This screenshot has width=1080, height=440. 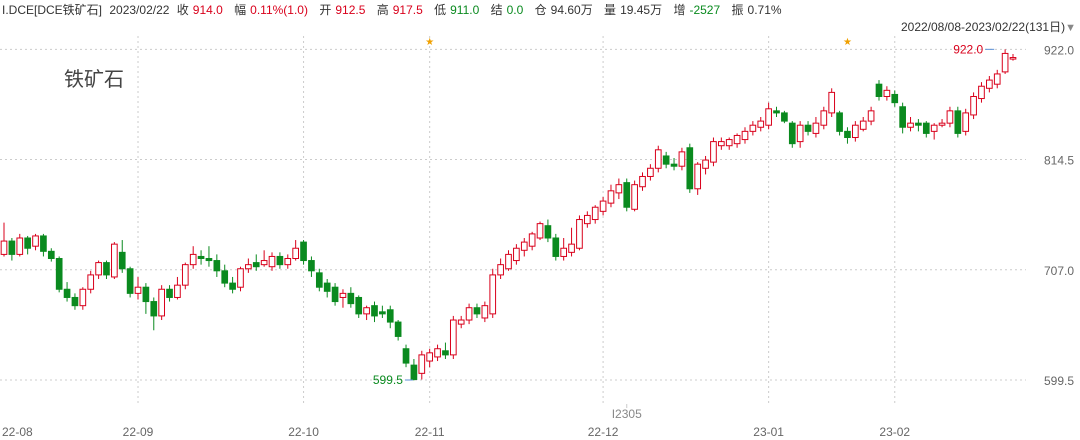 What do you see at coordinates (465, 10) in the screenshot?
I see `low-value: 911.0` at bounding box center [465, 10].